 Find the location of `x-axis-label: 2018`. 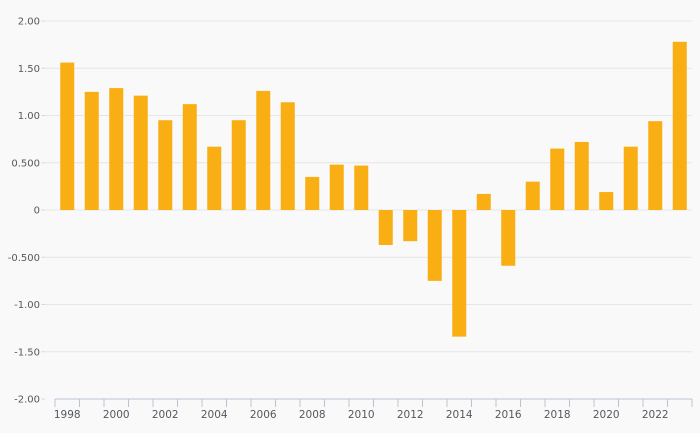

x-axis-label: 2018 is located at coordinates (557, 415).